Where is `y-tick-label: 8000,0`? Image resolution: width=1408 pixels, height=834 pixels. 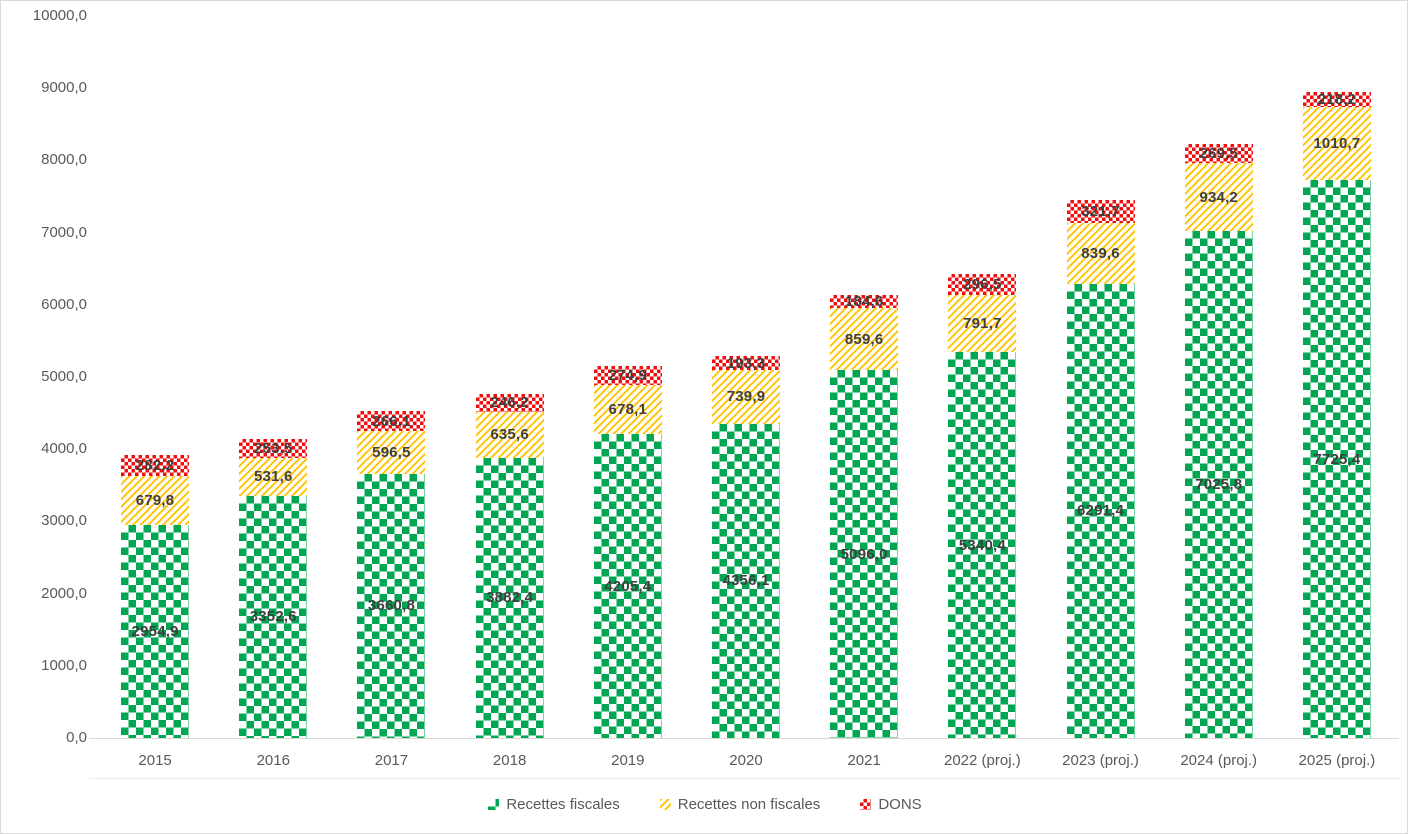
y-tick-label: 8000,0 is located at coordinates (64, 160).